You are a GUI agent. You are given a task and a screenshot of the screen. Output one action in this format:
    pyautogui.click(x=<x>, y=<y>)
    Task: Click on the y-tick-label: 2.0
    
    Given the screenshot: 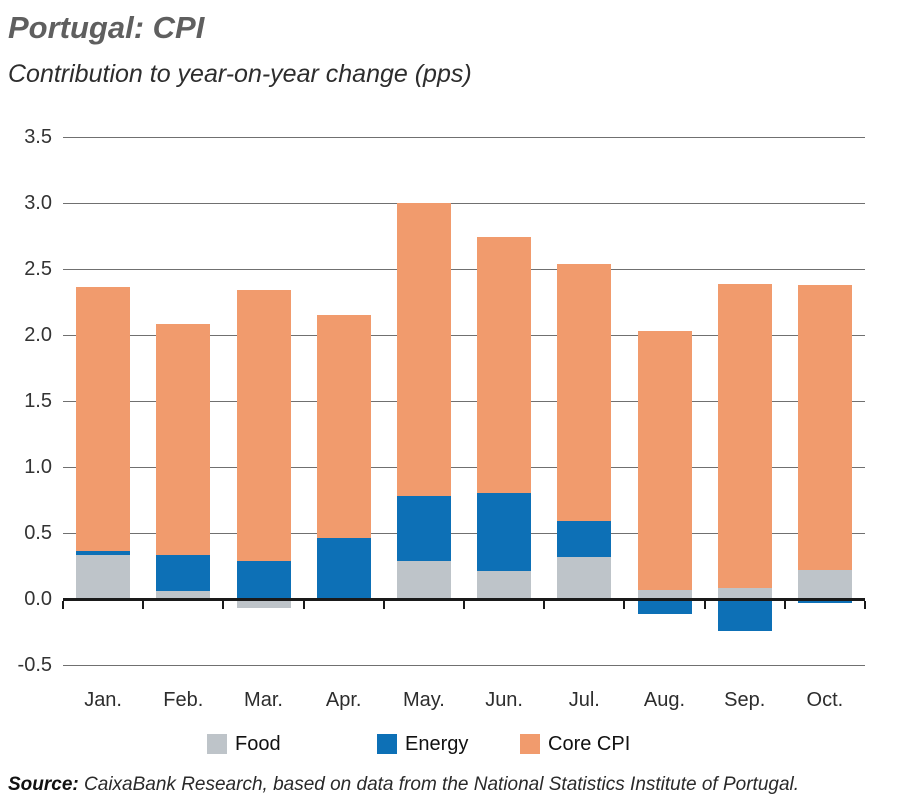 What is the action you would take?
    pyautogui.click(x=38, y=335)
    